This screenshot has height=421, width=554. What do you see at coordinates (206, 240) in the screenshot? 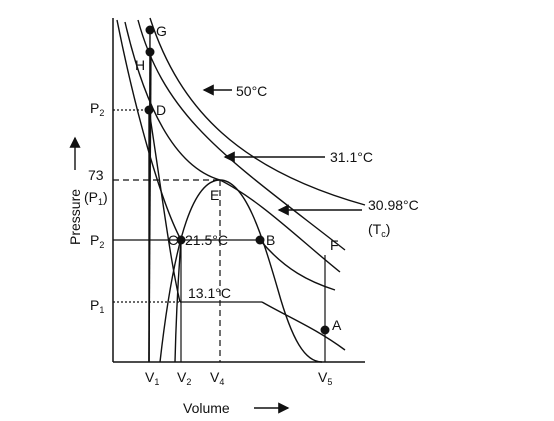
I see `isotherm-label: 21.5°C` at bounding box center [206, 240].